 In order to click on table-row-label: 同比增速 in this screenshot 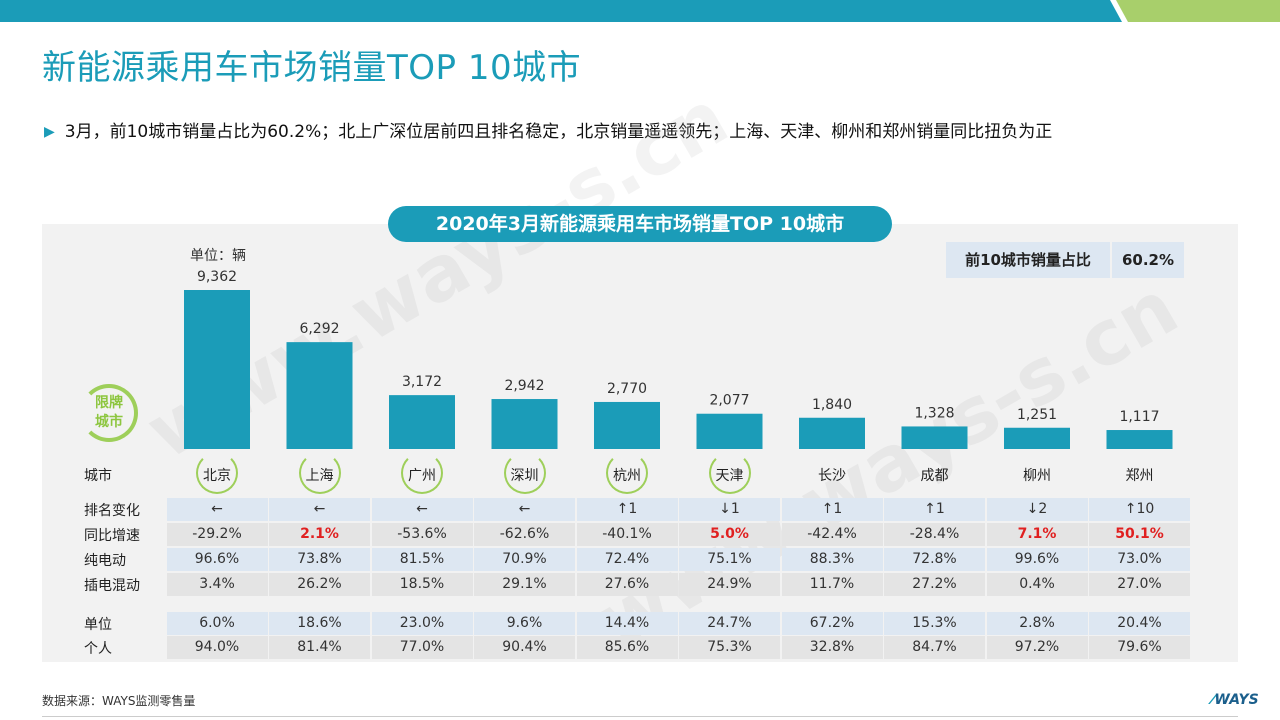, I will do `click(112, 536)`.